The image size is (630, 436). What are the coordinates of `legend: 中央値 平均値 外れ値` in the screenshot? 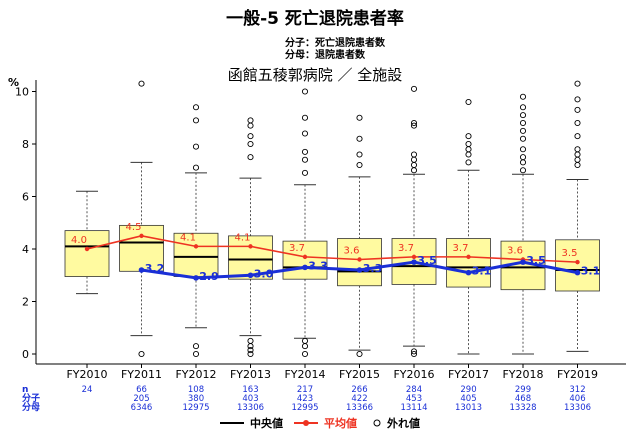 It's located at (320, 423).